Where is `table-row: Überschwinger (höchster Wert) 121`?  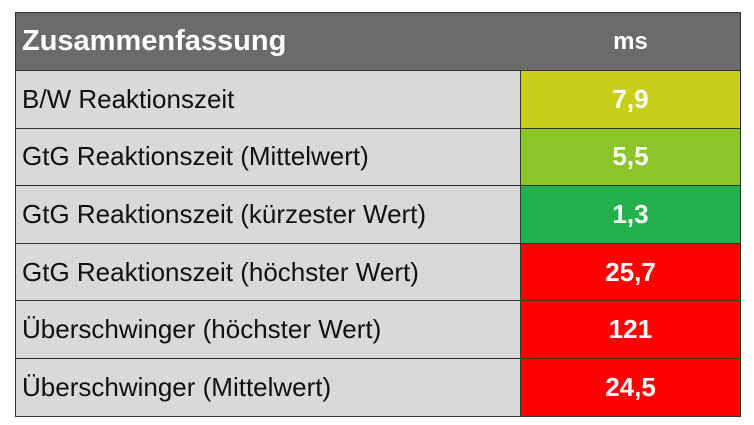 table-row: Überschwinger (höchster Wert) 121 is located at coordinates (378, 329).